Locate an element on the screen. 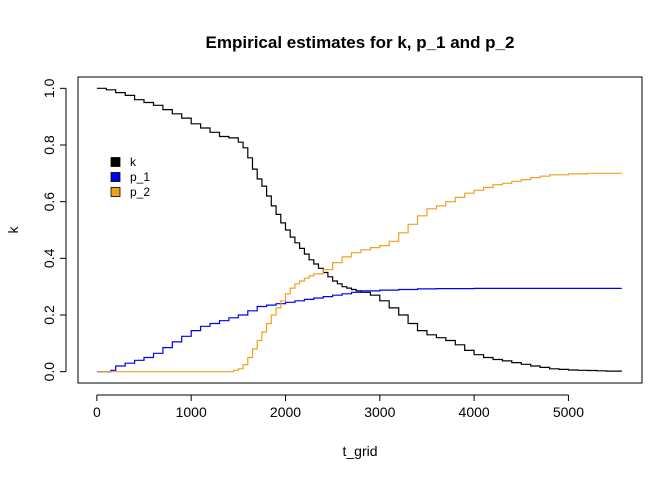  y-tick-label: 1.0 is located at coordinates (49, 88).